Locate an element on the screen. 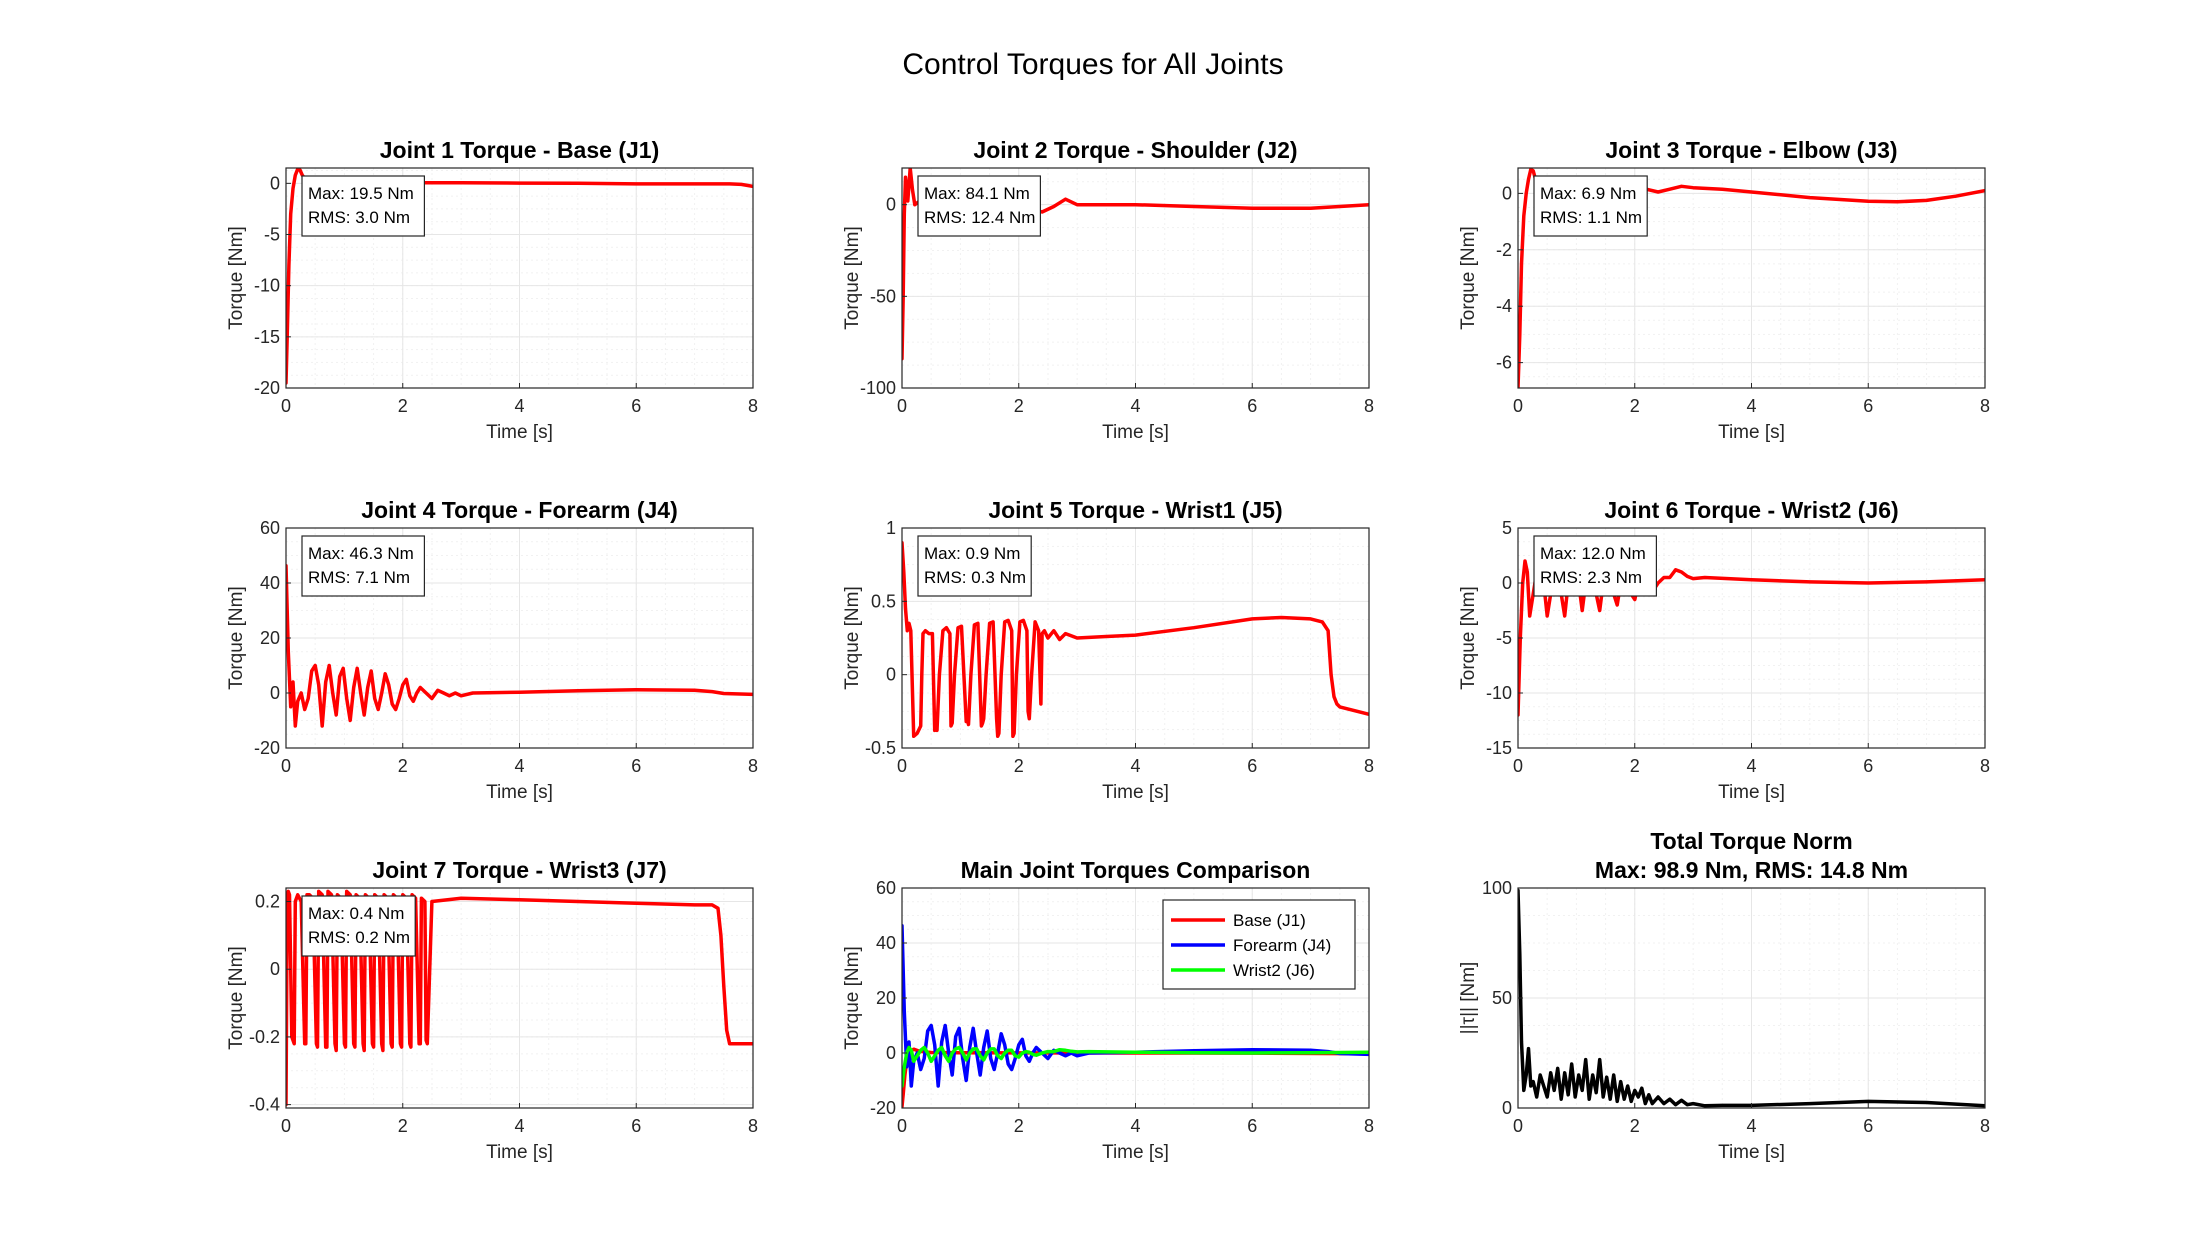  subplot-subtitle: Max: 98.9 Nm, RMS: 14.8 Nm is located at coordinates (1751, 870).